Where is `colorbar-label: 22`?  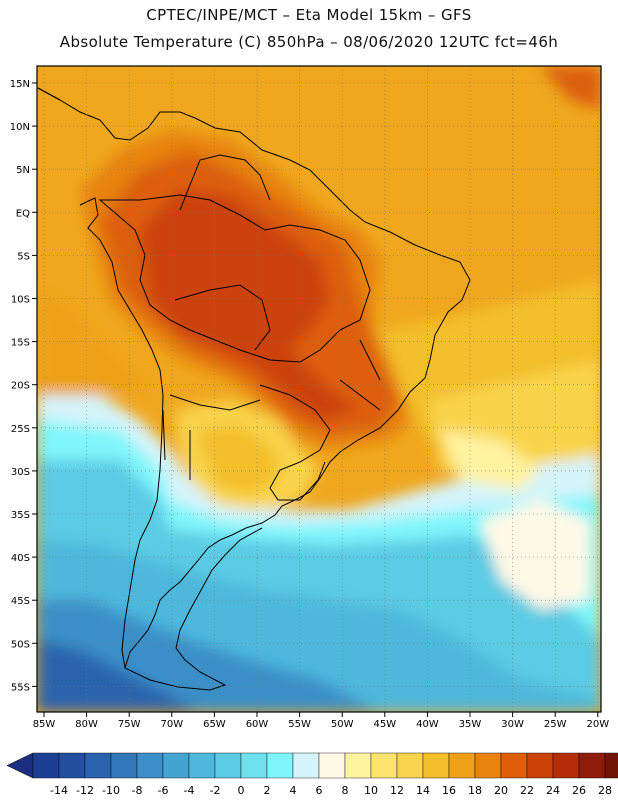 colorbar-label: 22 is located at coordinates (527, 790).